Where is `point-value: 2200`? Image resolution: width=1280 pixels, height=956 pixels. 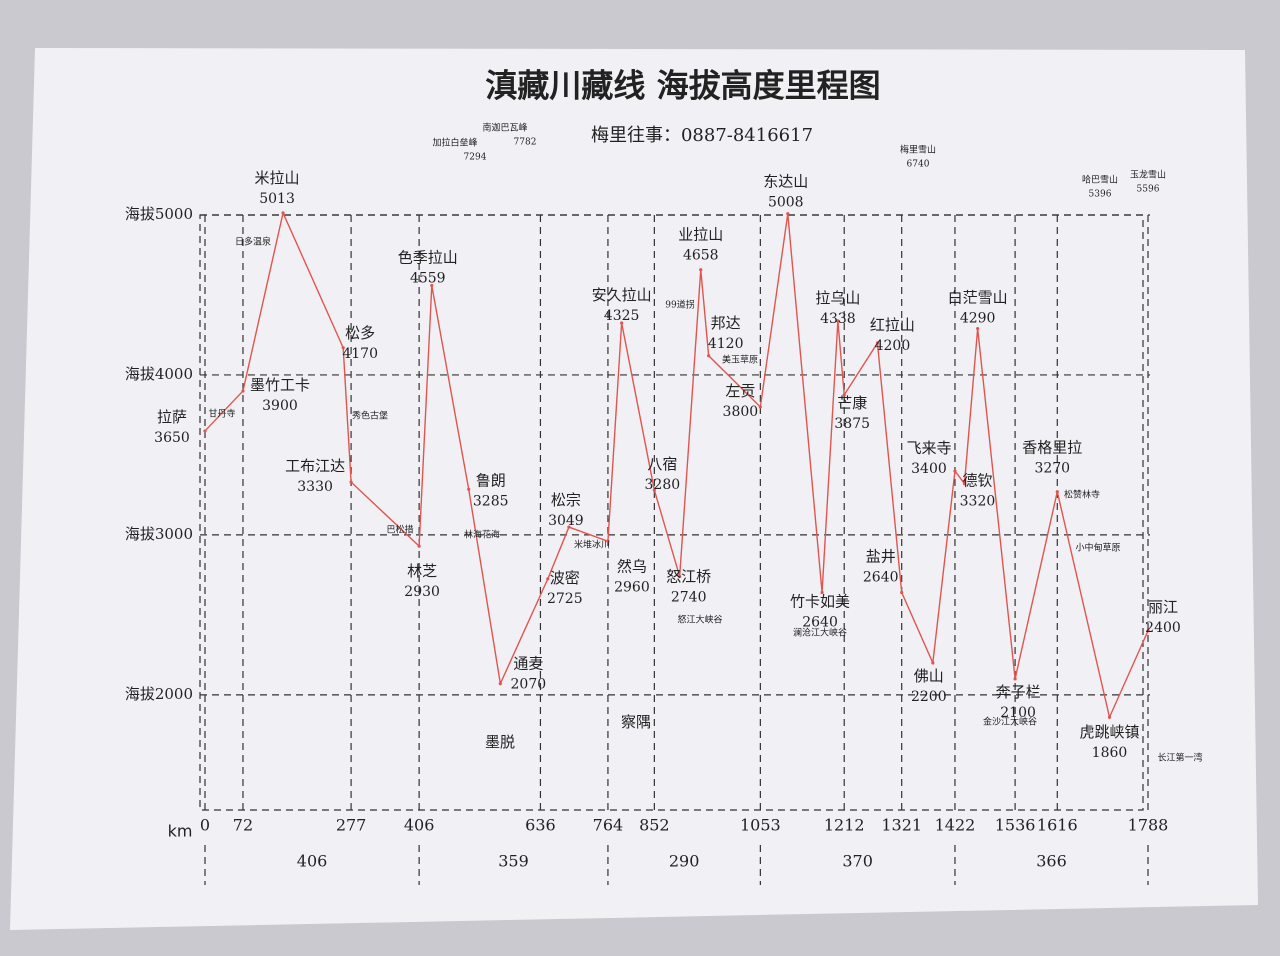 point-value: 2200 is located at coordinates (929, 697).